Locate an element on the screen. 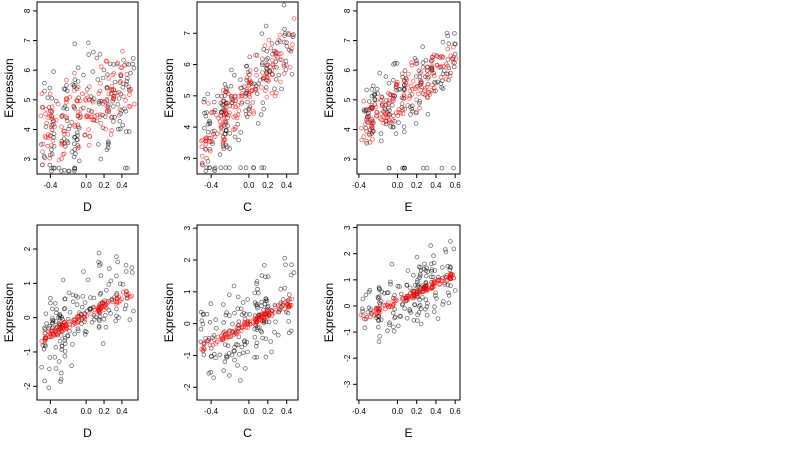 The width and height of the screenshot is (800, 450). x-tick-label: 0.0 is located at coordinates (249, 411).